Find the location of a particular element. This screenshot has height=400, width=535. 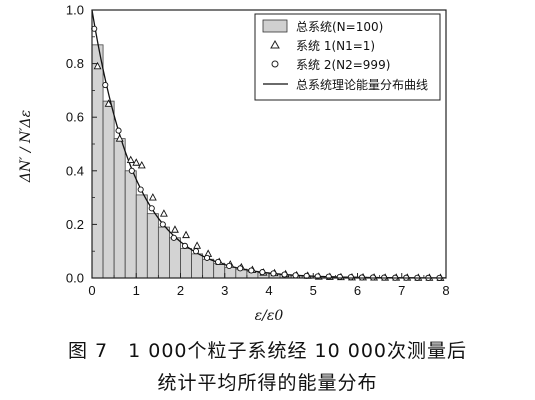

legend-bar-swatch is located at coordinates (275, 26).